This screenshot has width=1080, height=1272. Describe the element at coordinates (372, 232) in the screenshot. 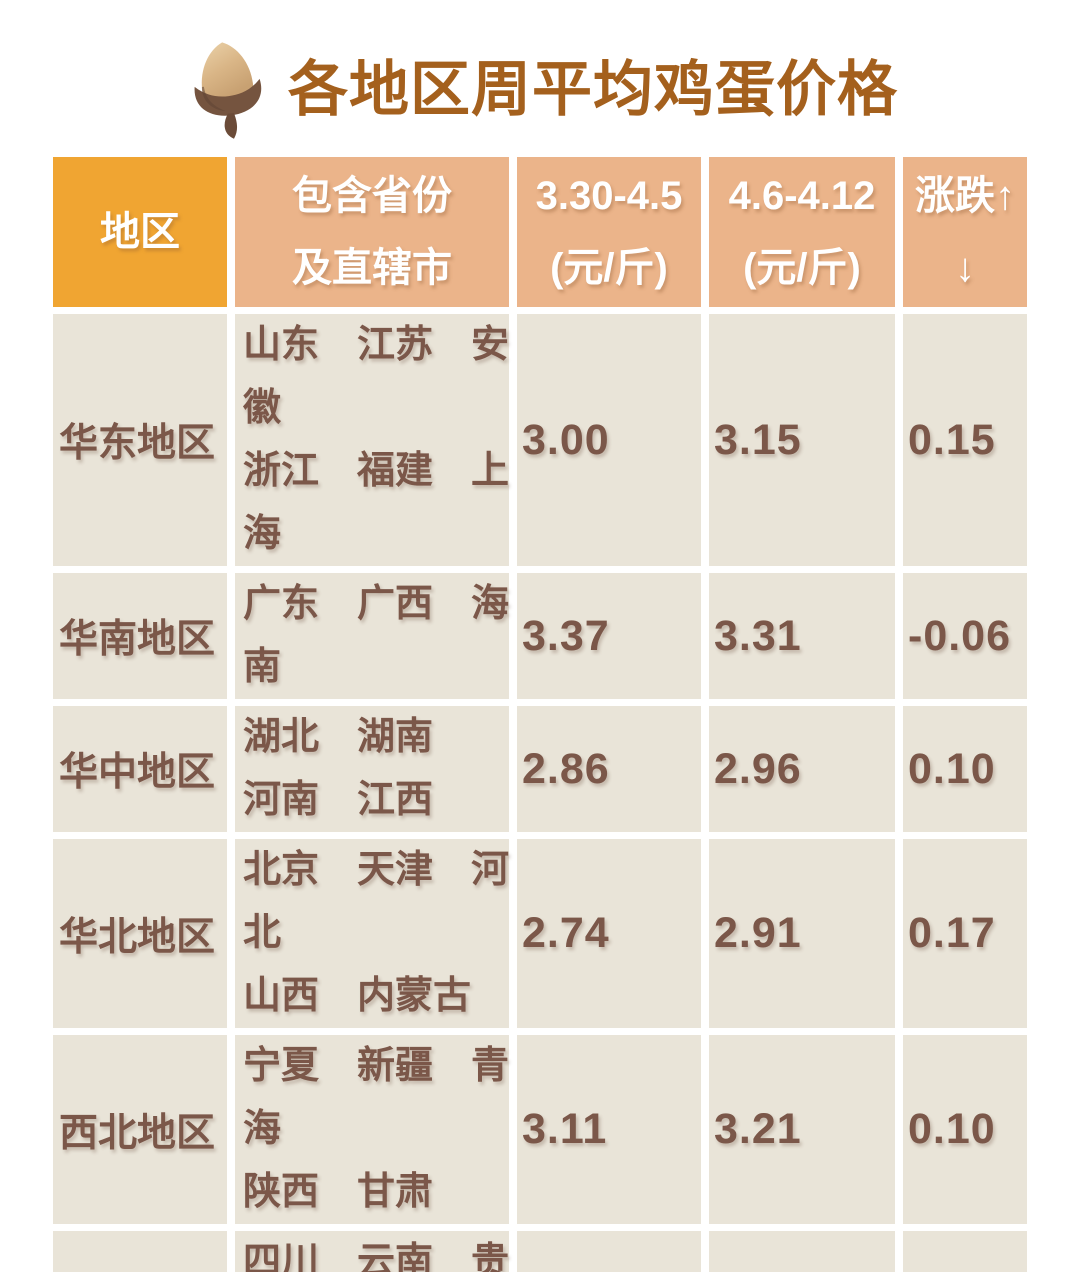

I see `header-provinces: 包含省份 及直辖市` at that location.